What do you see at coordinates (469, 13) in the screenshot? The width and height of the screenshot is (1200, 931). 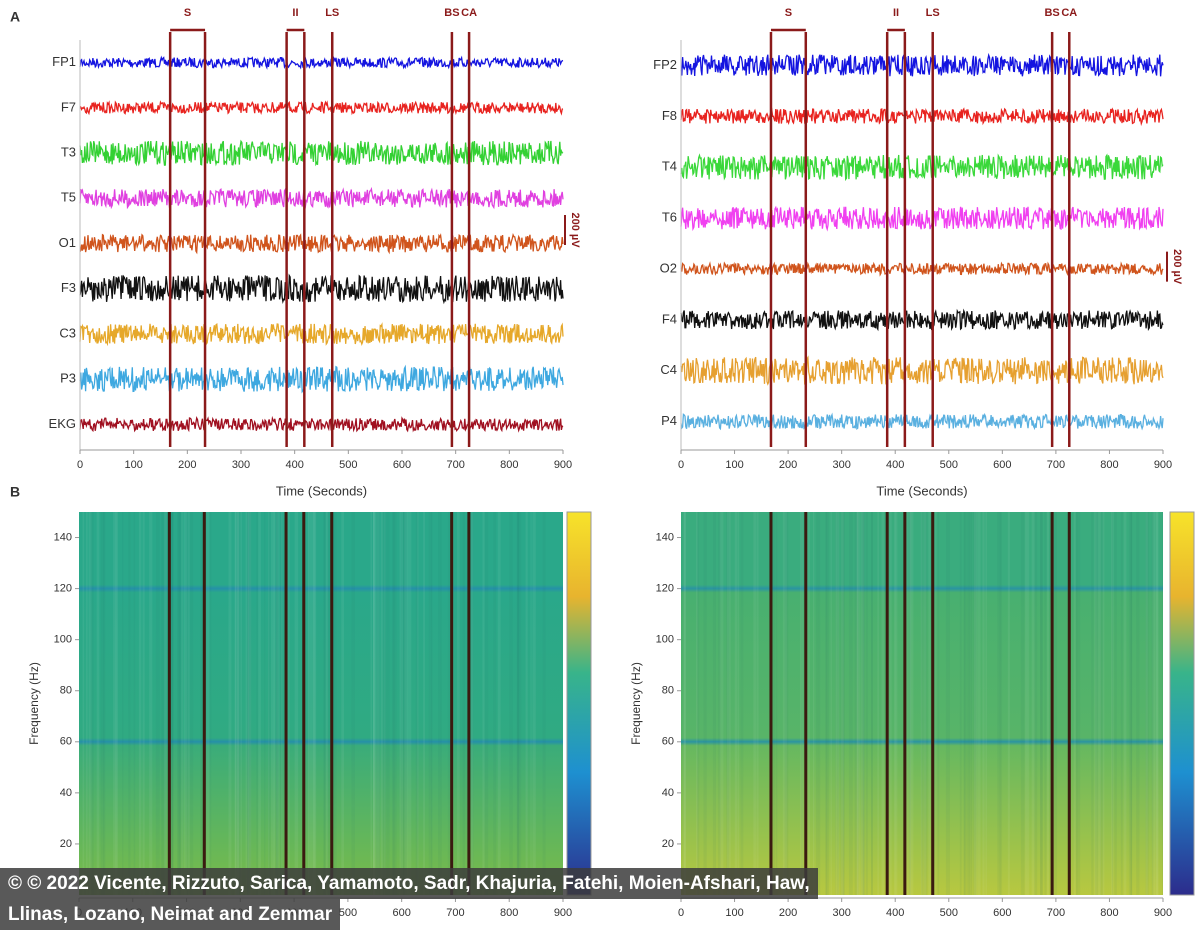 I see `event-label: CA` at bounding box center [469, 13].